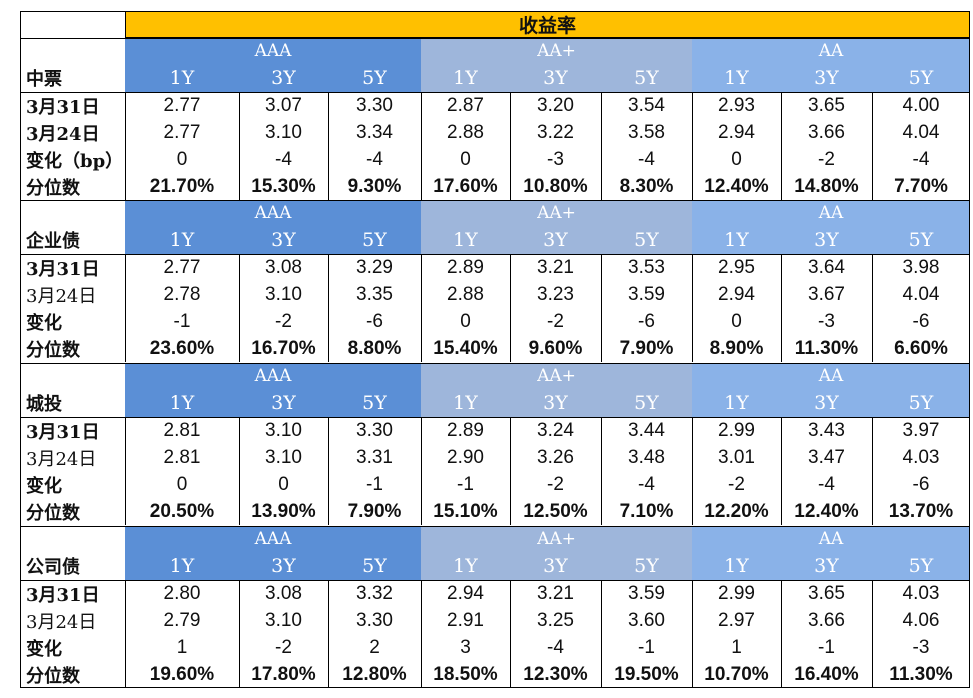  What do you see at coordinates (555, 186) in the screenshot?
I see `percentile-cell: 10.80%` at bounding box center [555, 186].